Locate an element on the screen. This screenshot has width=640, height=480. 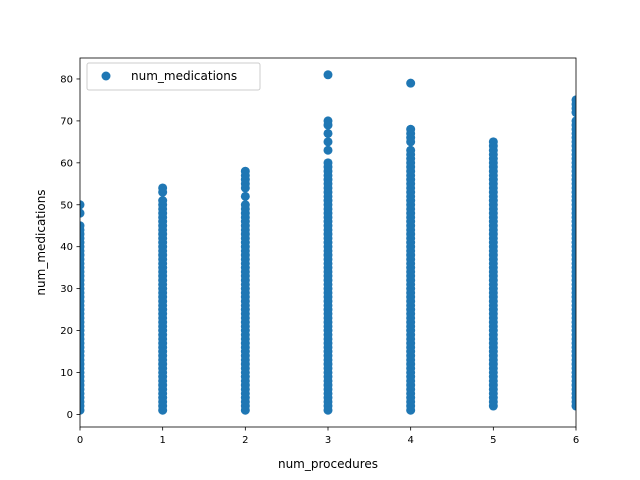
x-tick-label: 4 is located at coordinates (410, 440).